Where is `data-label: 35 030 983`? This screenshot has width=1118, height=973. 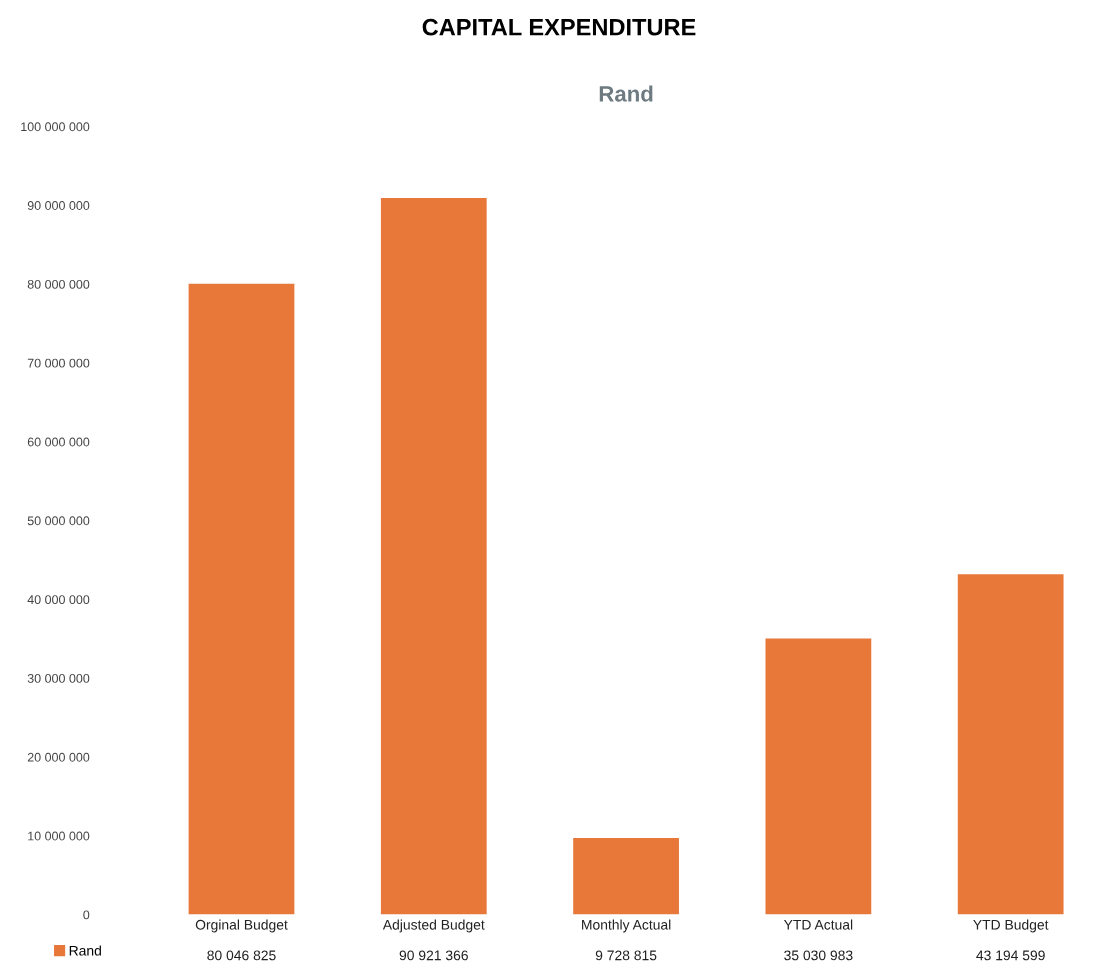 data-label: 35 030 983 is located at coordinates (818, 955).